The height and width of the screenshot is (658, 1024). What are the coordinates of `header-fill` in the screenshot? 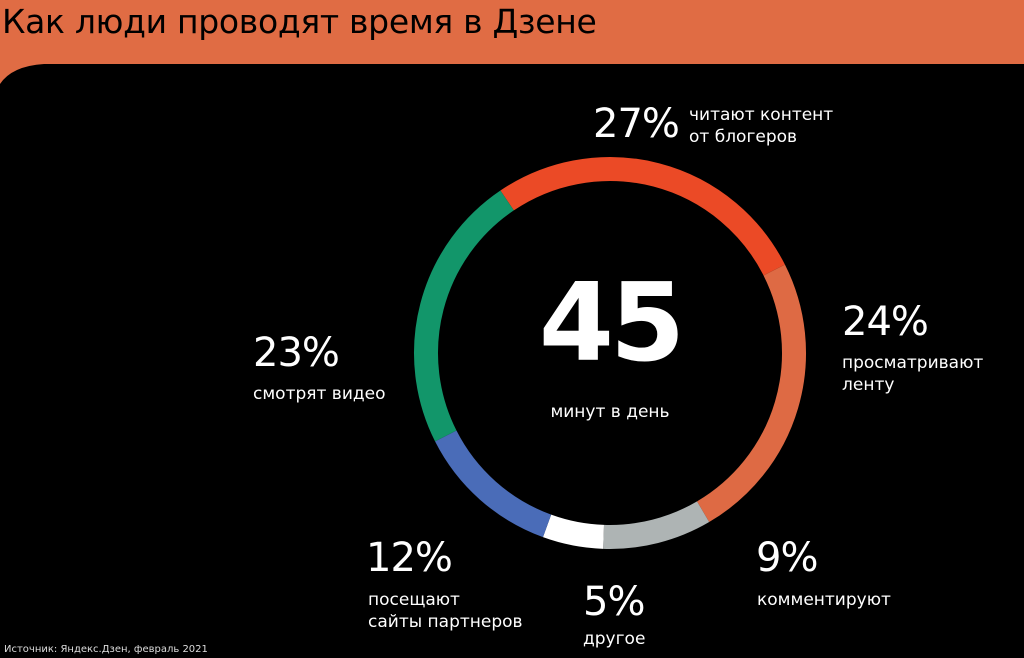 It's located at (512, 42).